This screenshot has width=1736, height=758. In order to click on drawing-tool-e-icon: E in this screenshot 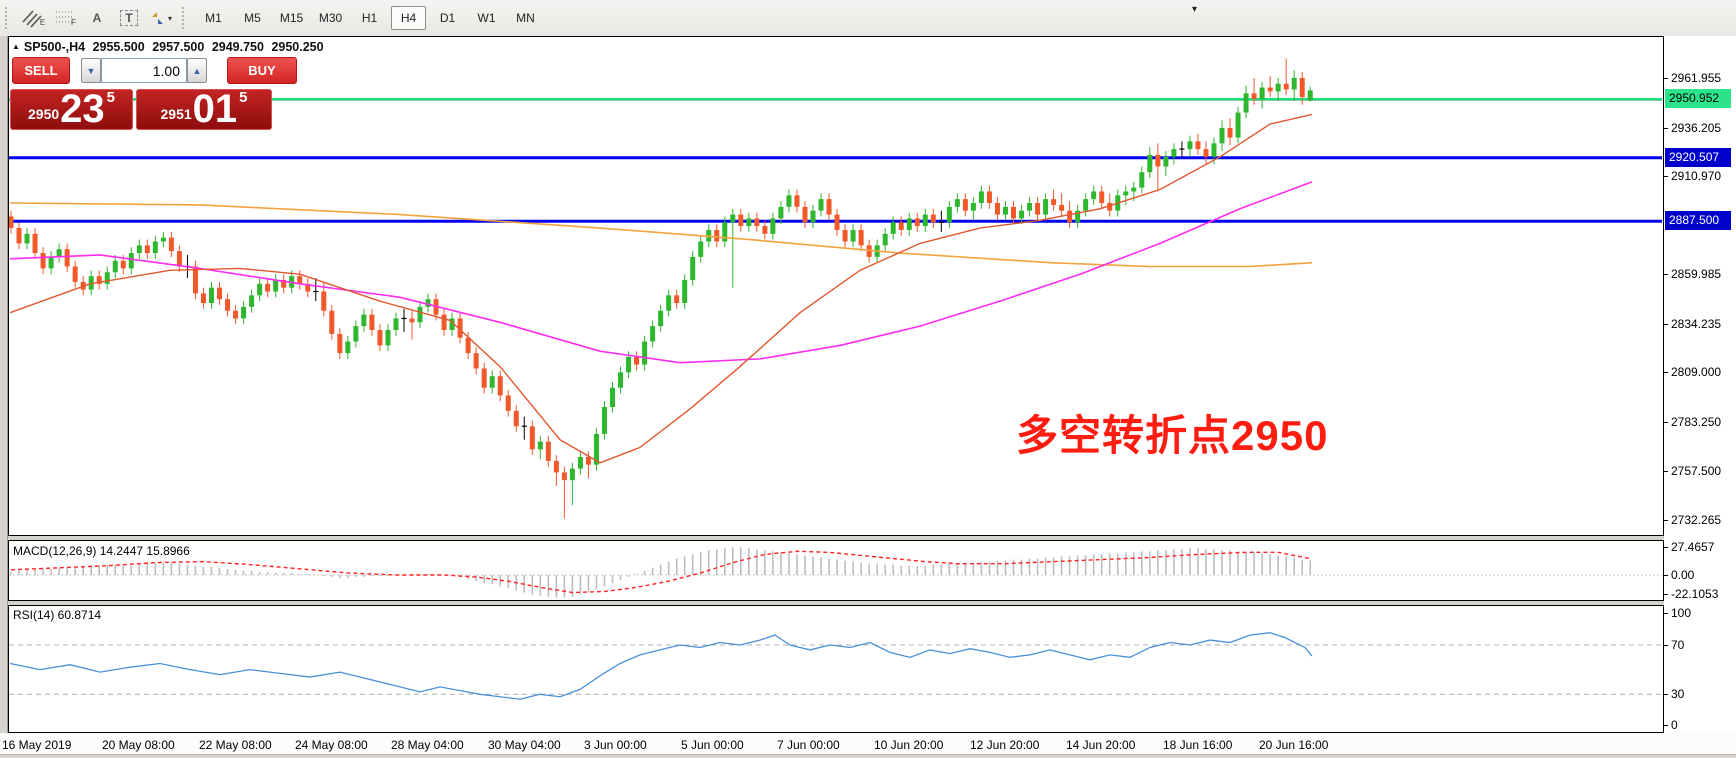, I will do `click(33, 18)`.